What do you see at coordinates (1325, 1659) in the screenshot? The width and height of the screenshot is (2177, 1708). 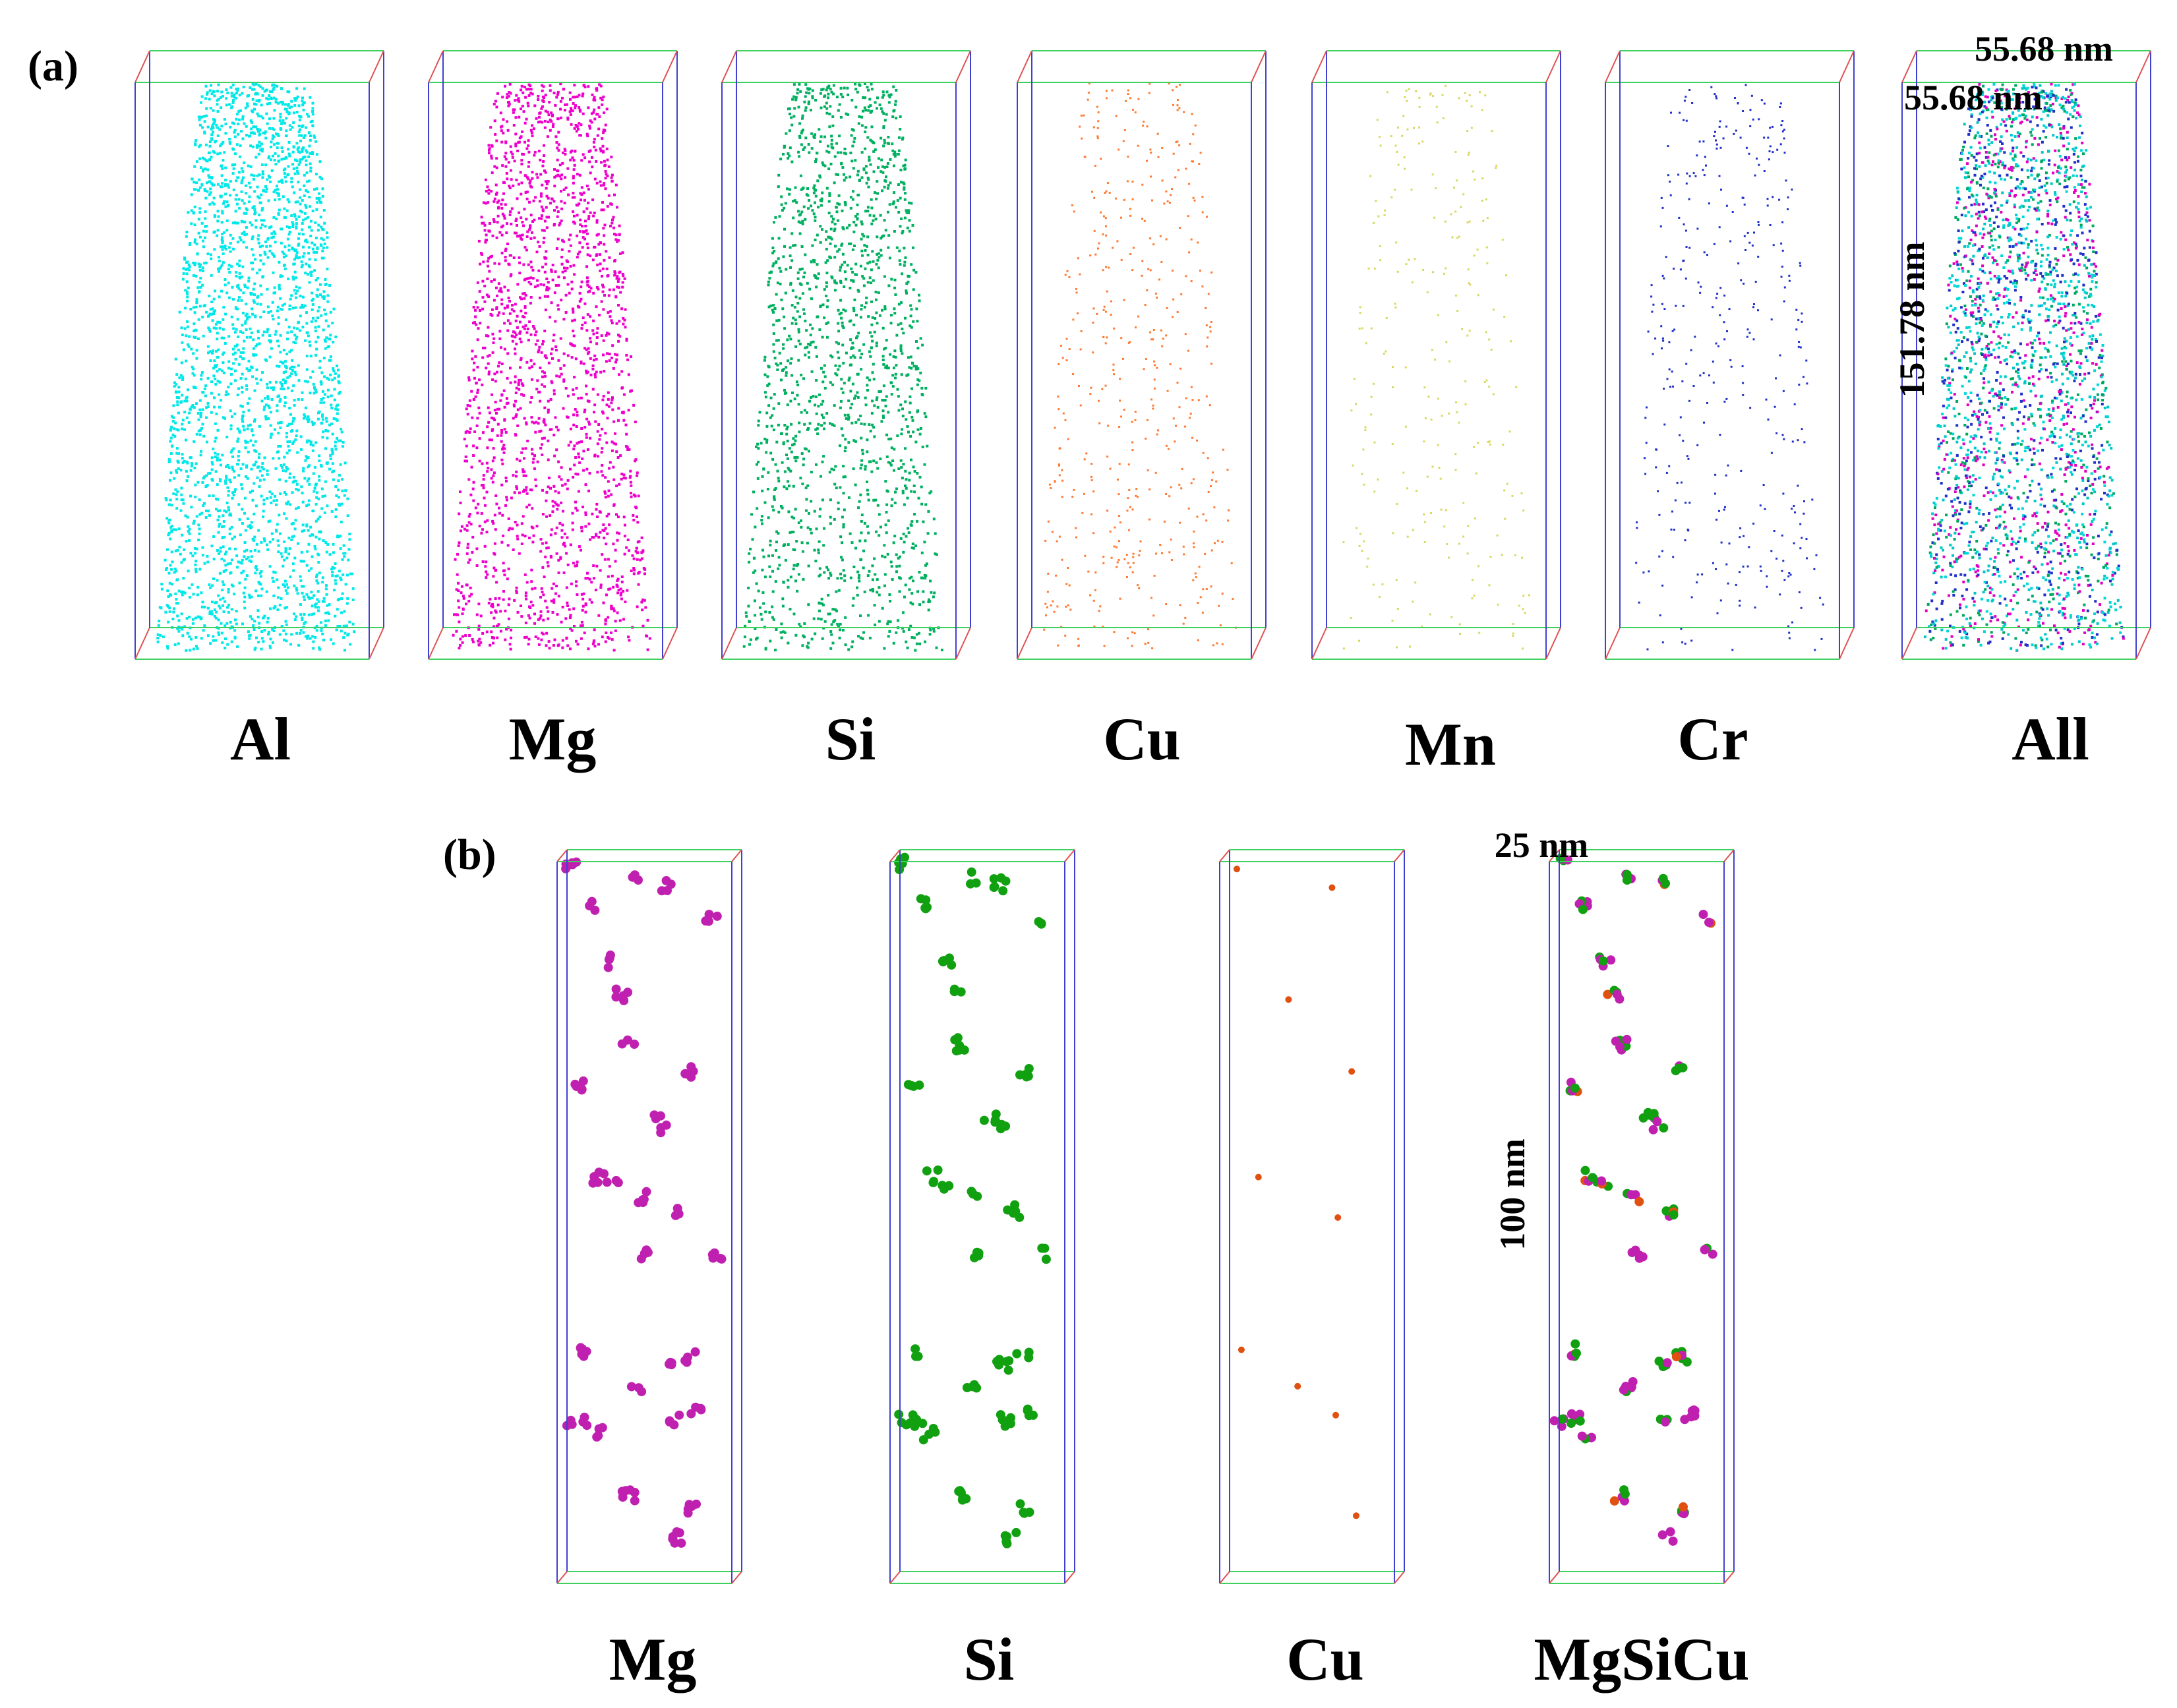 I see `cluster-label-cu: Cu` at bounding box center [1325, 1659].